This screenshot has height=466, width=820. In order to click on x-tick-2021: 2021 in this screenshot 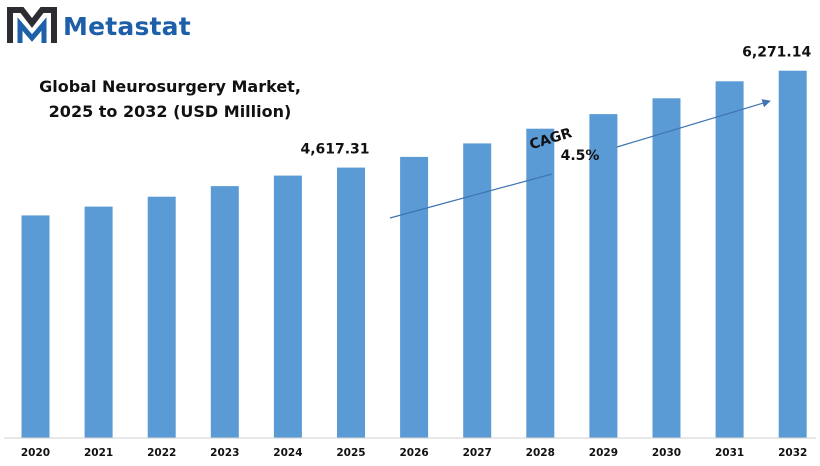, I will do `click(98, 453)`.